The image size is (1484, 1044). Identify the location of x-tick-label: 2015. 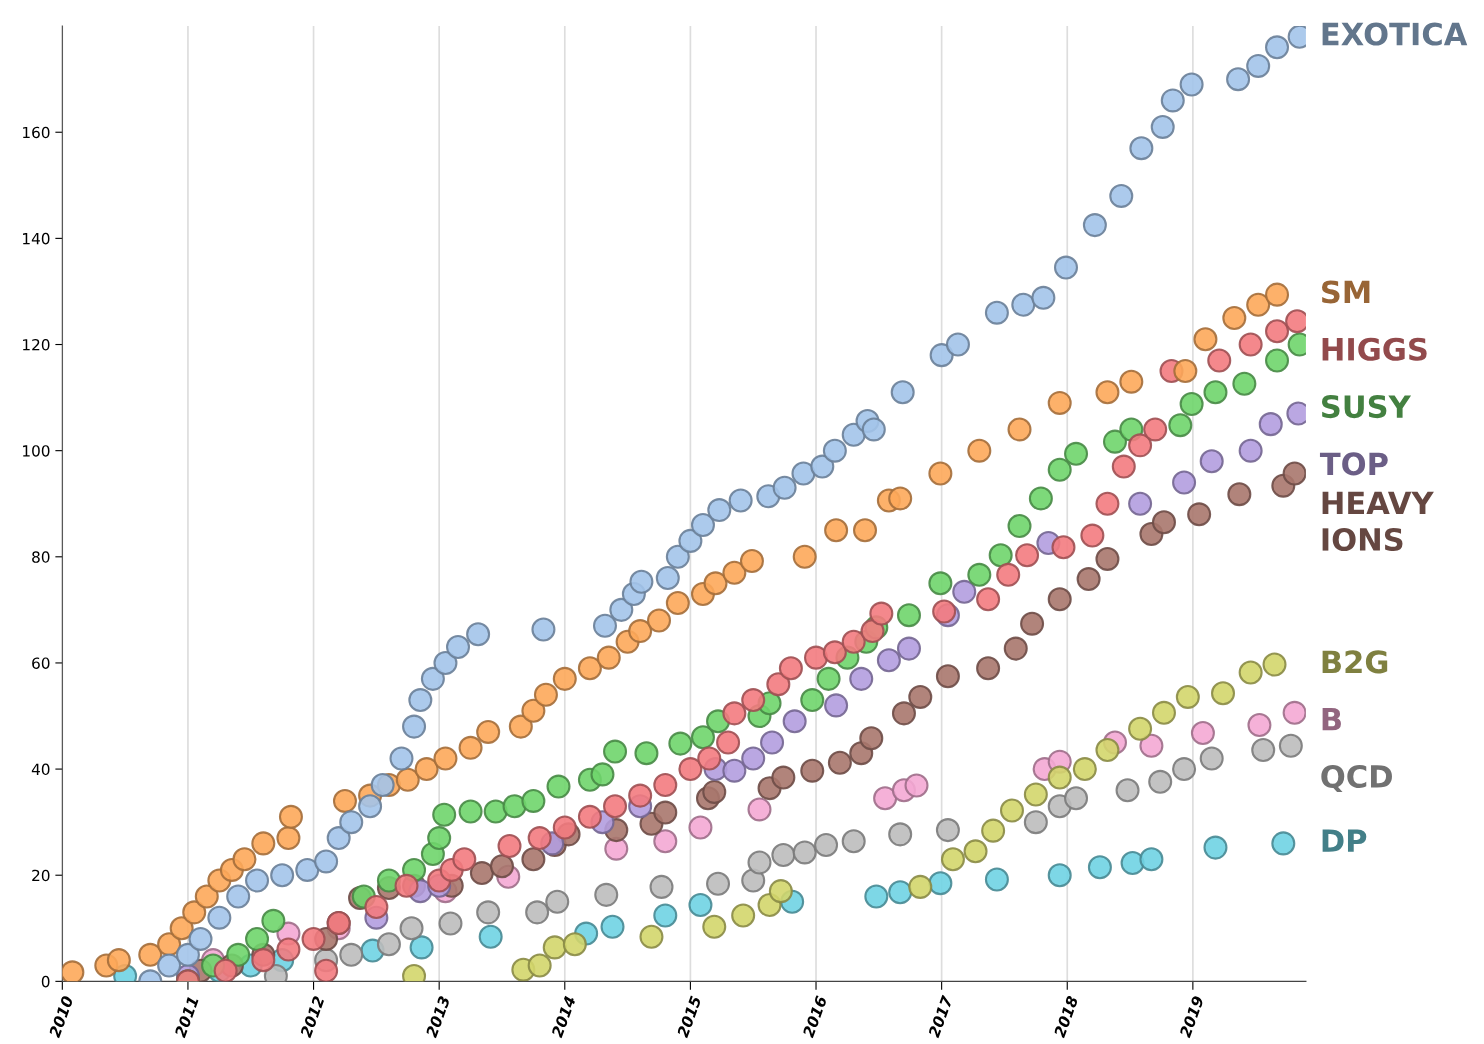
(689, 1017).